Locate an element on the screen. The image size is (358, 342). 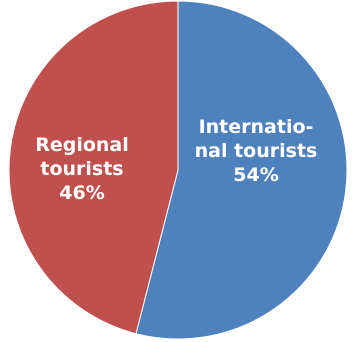
pie-slice-label-0: Internatio-nal tourists 54% is located at coordinates (256, 151).